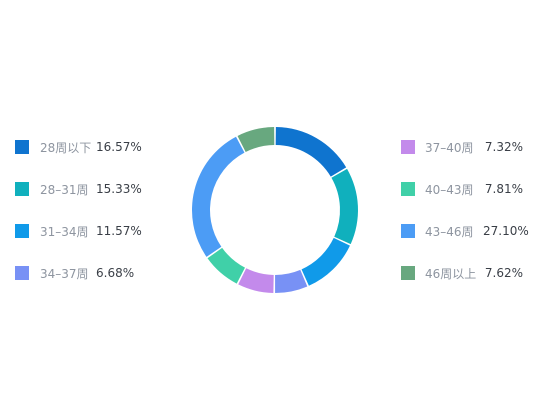 The width and height of the screenshot is (550, 420). I want to click on legend-item-7: 43–46周 27.10%, so click(465, 231).